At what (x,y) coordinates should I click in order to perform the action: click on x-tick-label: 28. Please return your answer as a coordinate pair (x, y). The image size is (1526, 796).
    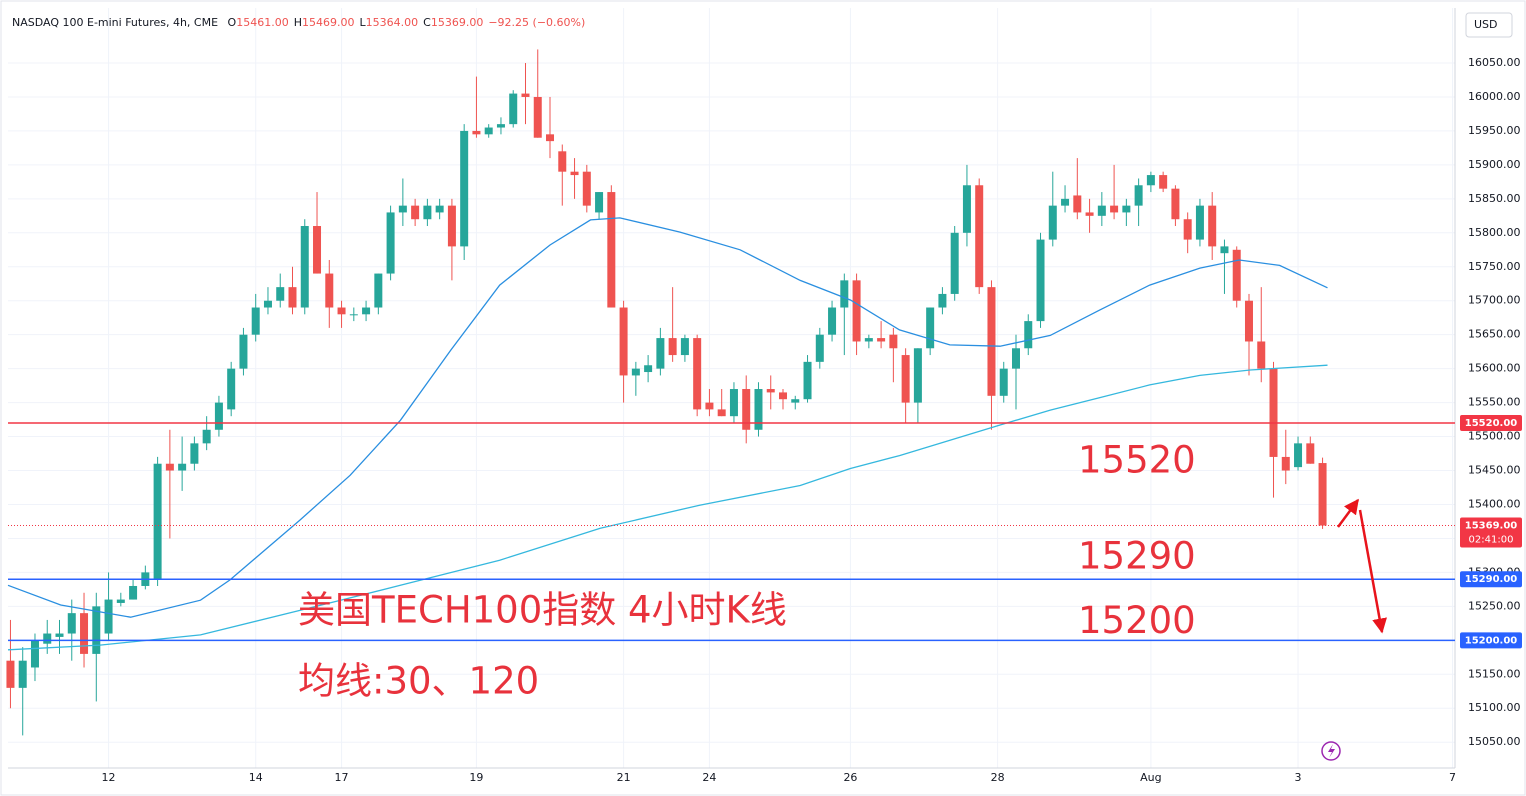
    Looking at the image, I should click on (998, 777).